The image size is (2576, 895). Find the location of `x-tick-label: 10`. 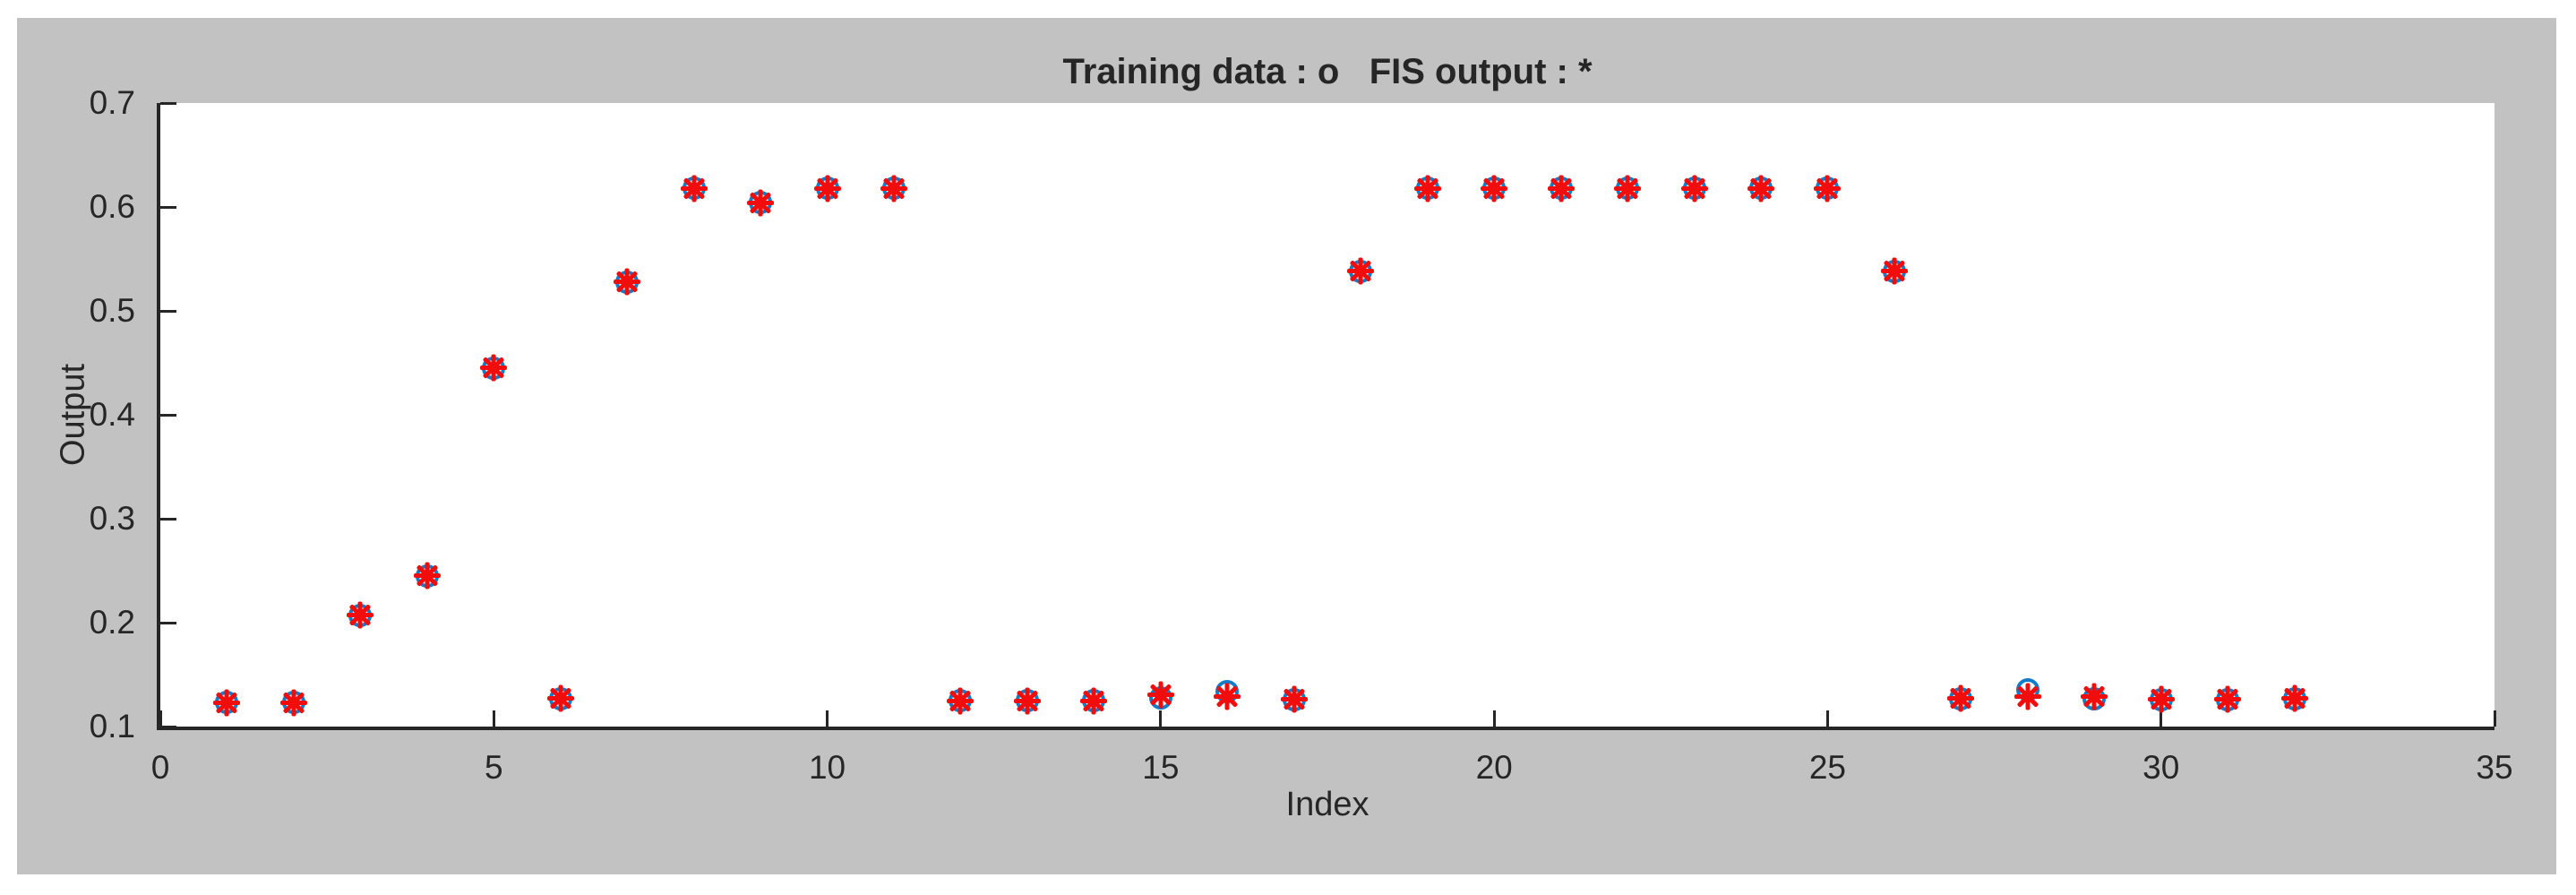

x-tick-label: 10 is located at coordinates (827, 768).